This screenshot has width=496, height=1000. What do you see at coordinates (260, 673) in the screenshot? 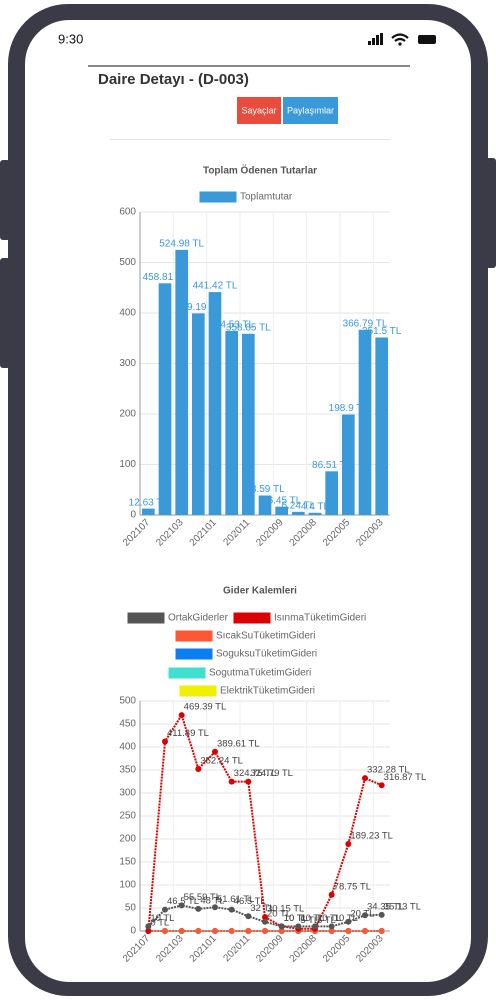
I see `legend-label: SogutmaTüketimGideri` at bounding box center [260, 673].